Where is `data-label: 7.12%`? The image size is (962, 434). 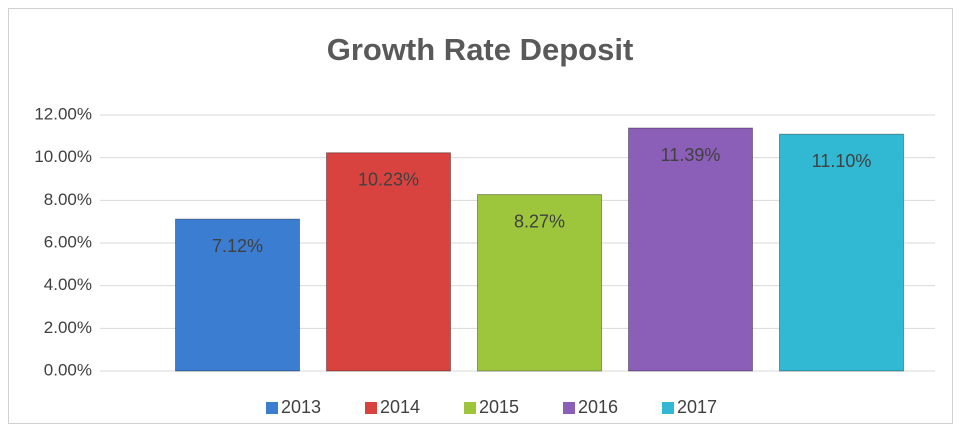
data-label: 7.12% is located at coordinates (237, 246).